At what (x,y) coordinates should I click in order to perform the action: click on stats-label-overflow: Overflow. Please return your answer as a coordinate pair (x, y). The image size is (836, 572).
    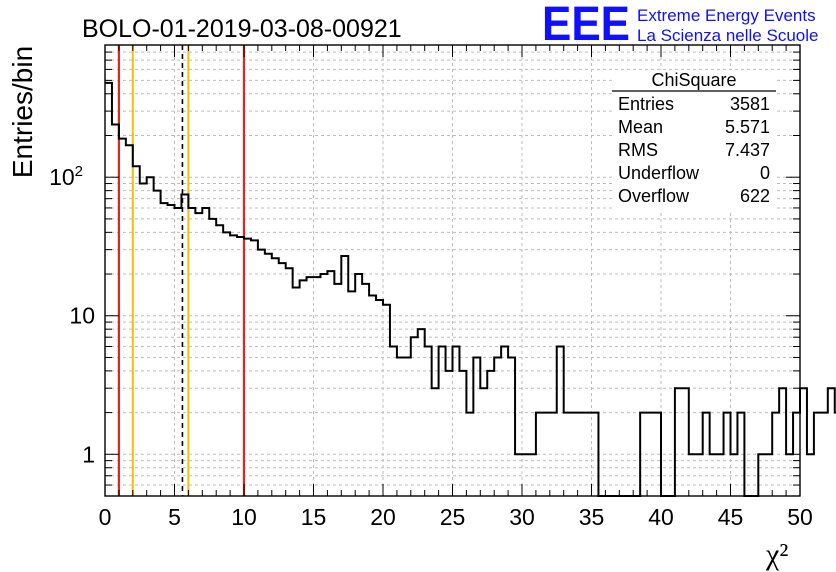
    Looking at the image, I should click on (654, 196).